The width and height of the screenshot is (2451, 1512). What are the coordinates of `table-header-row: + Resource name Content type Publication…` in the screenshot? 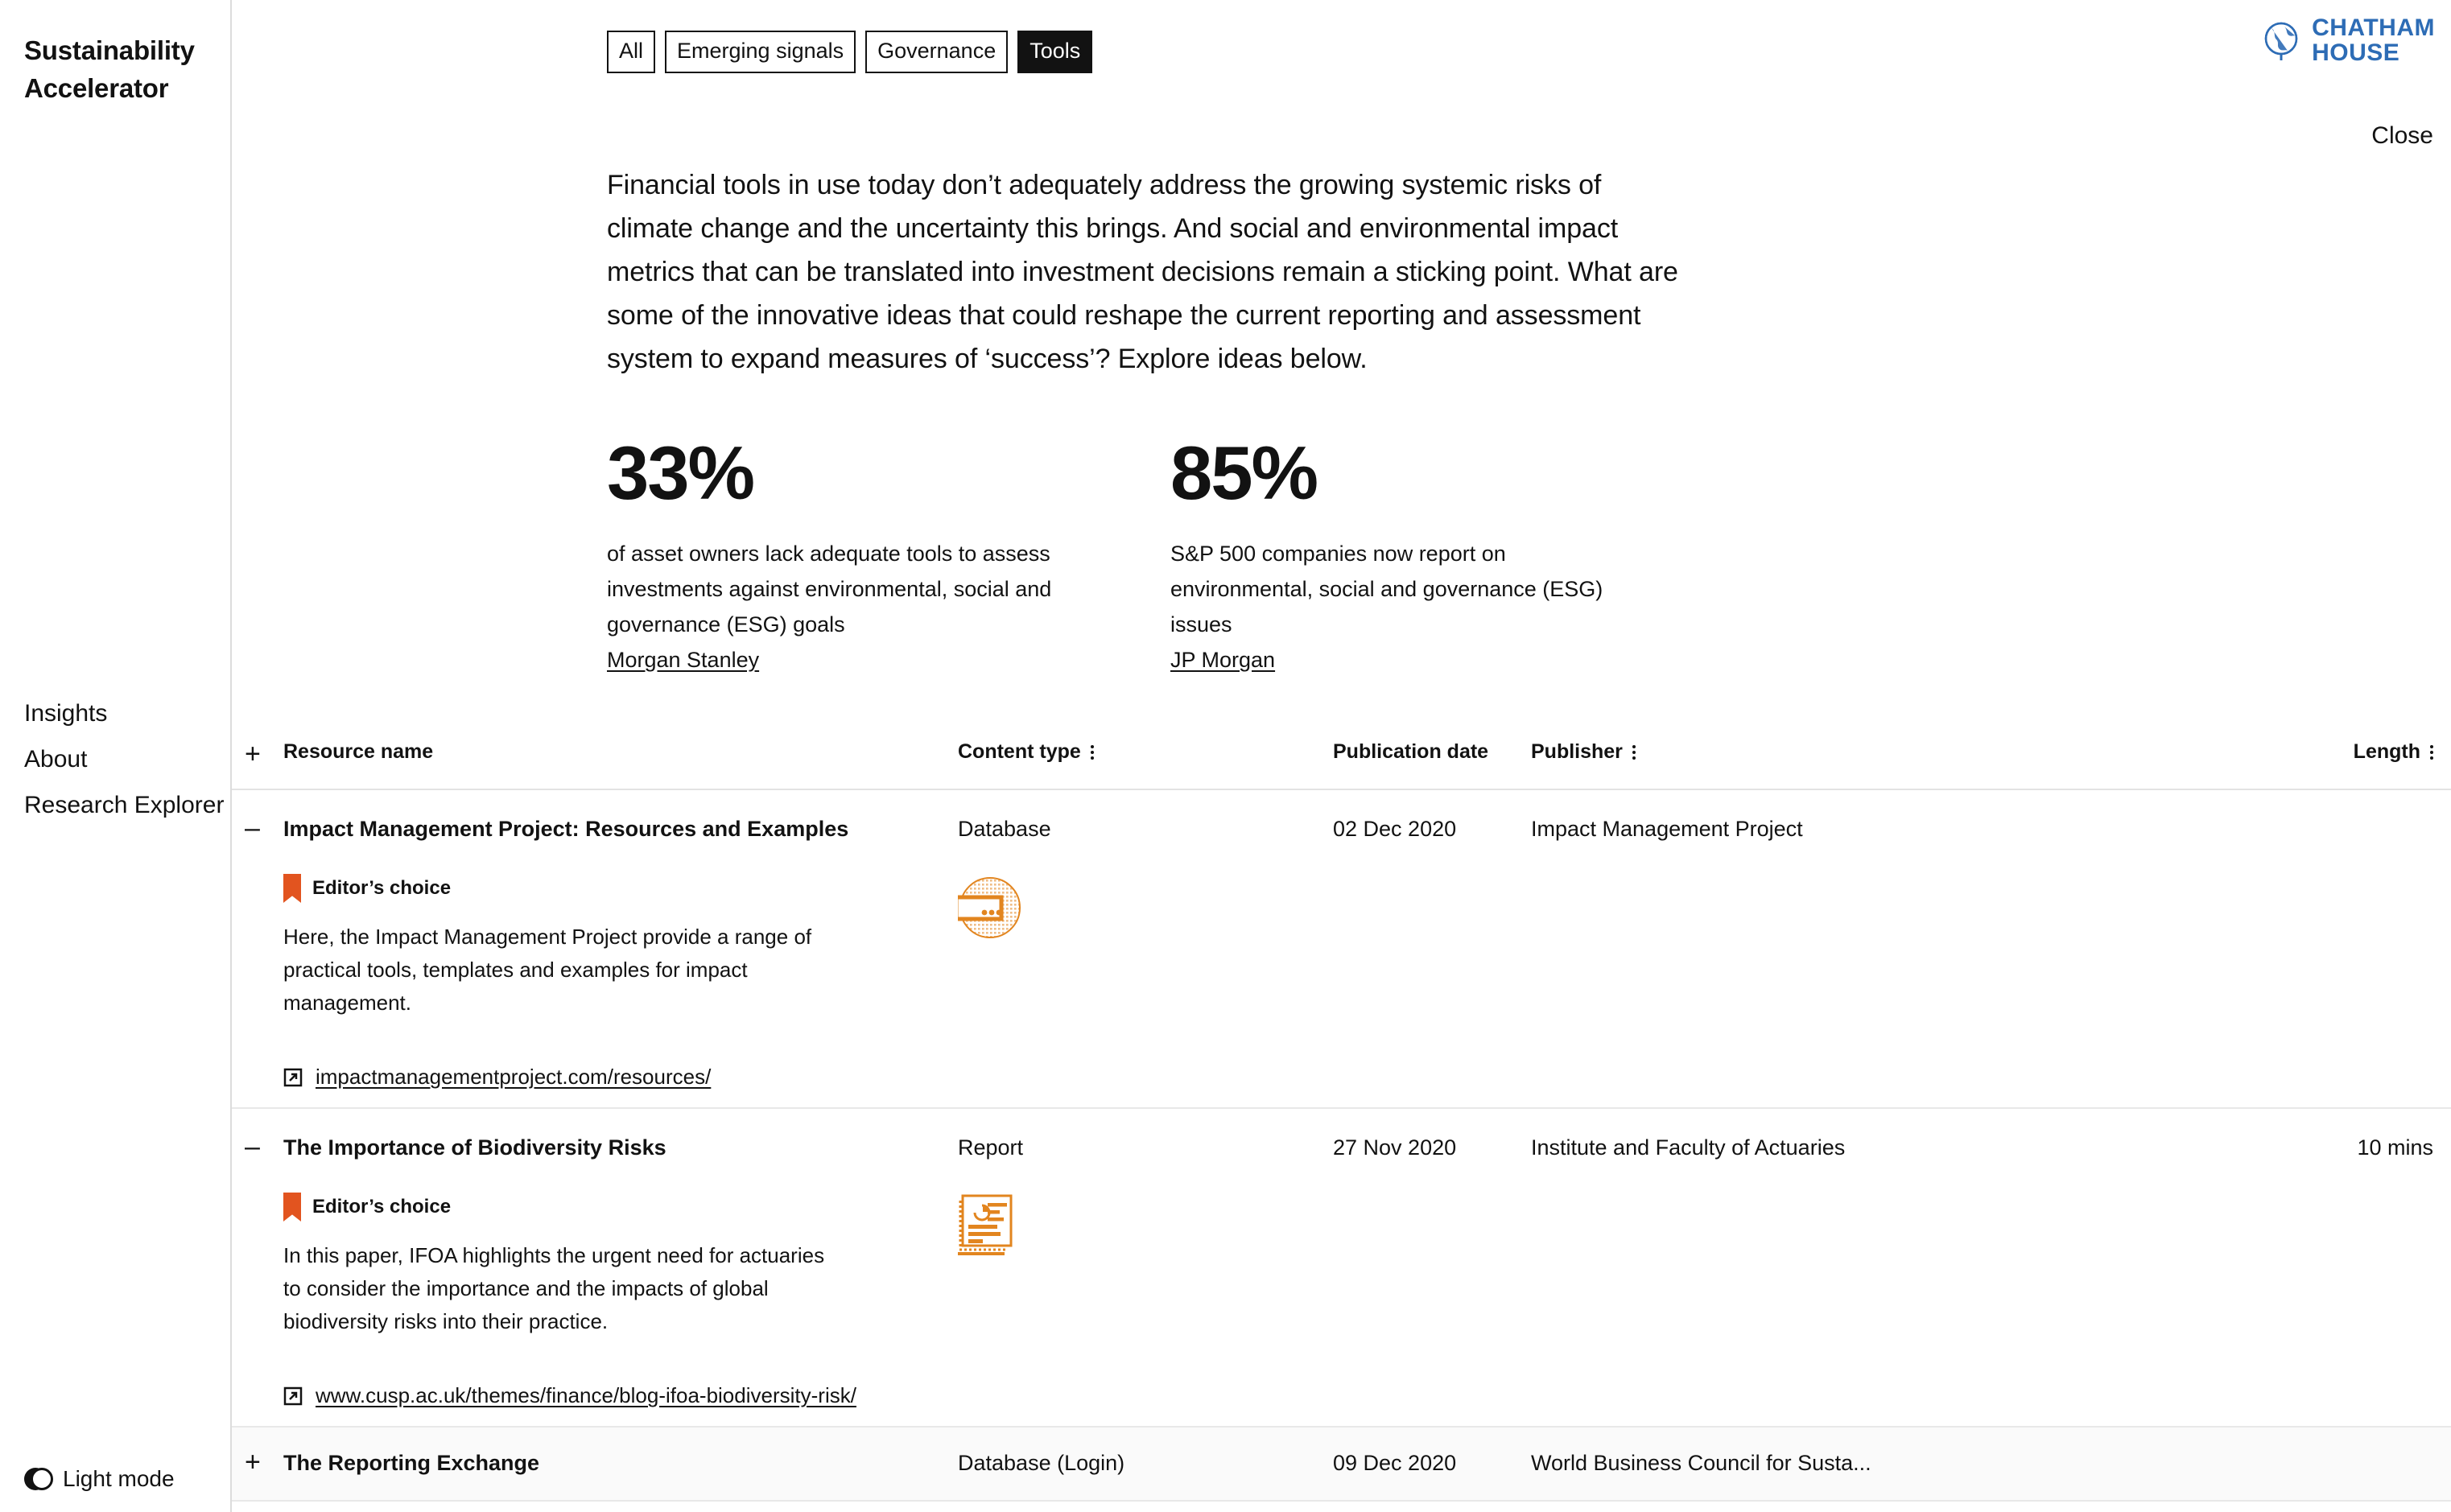 It's located at (1341, 761).